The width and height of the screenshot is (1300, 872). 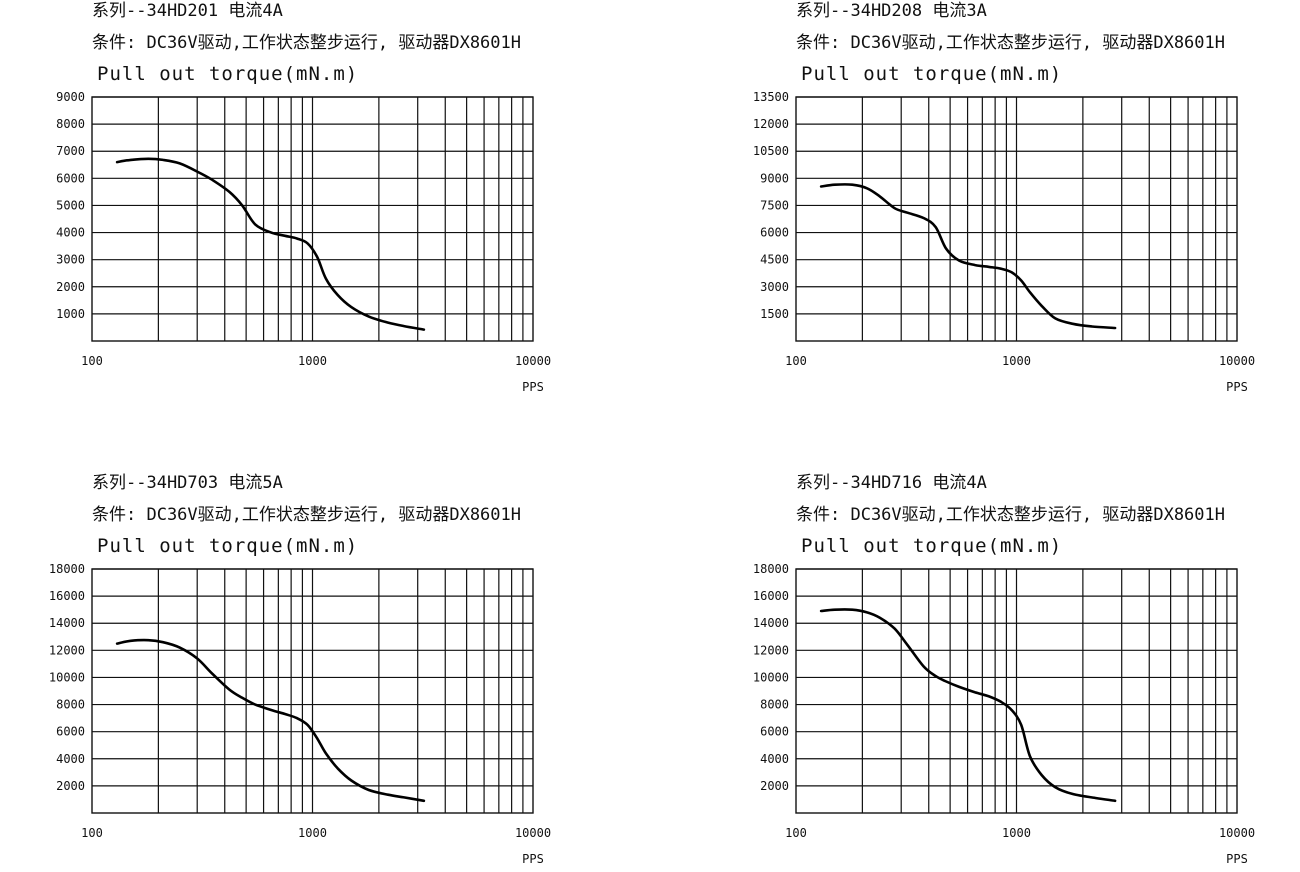 I want to click on y-tick-label: 5000, so click(x=70, y=205).